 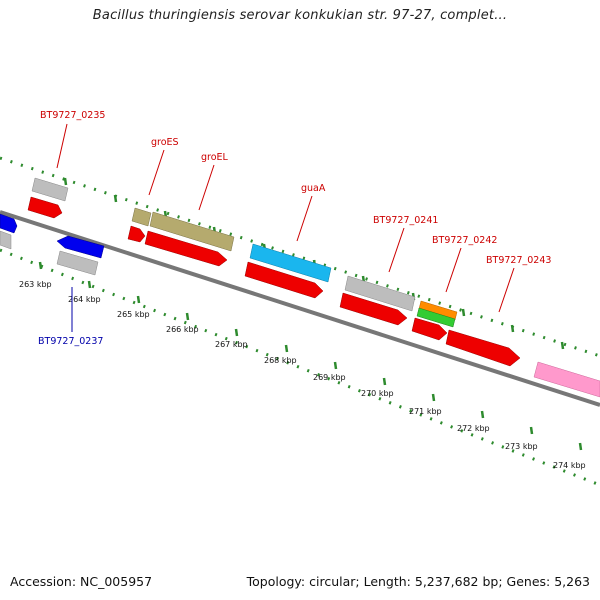 I want to click on tick-label: 273 kbp, so click(x=521, y=446).